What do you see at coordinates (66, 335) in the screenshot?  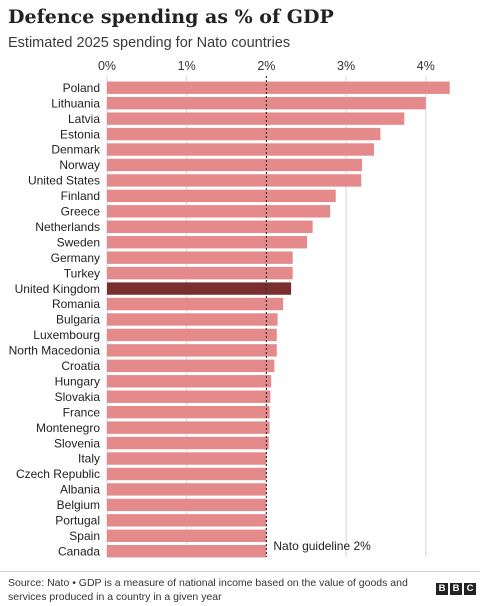 I see `category-label: Luxembourg` at bounding box center [66, 335].